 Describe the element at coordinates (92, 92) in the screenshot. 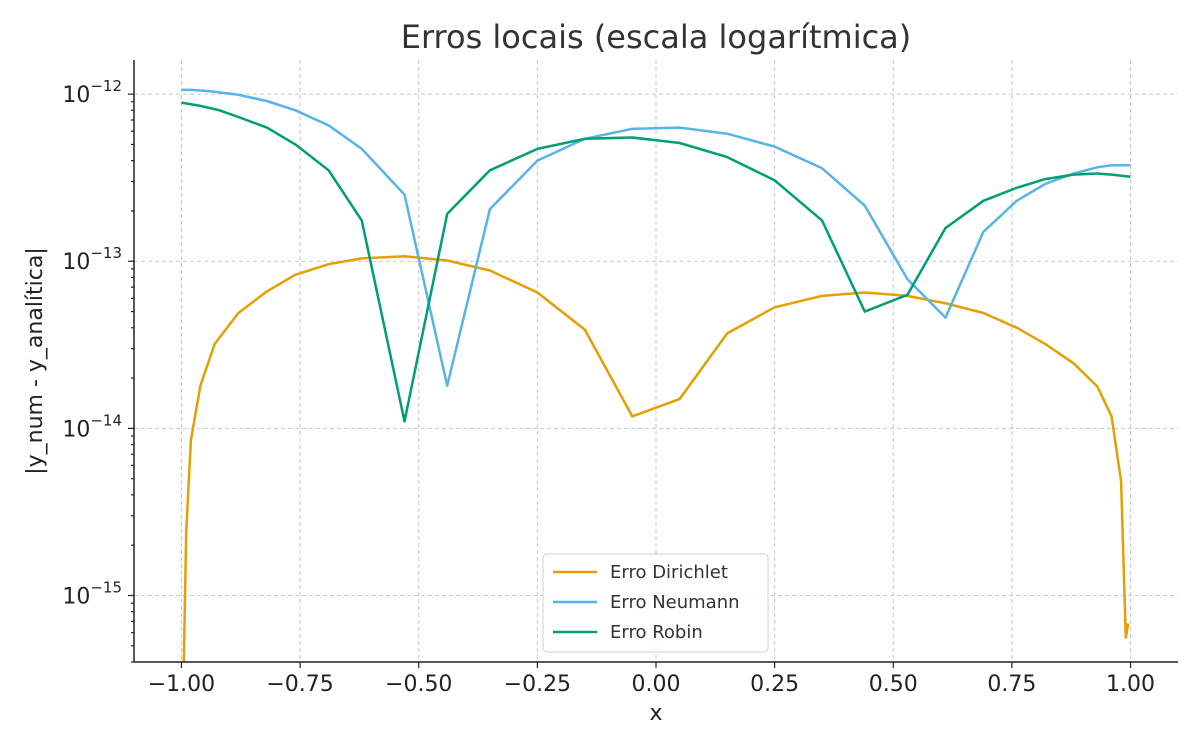

I see `y-tick-label: 10−12` at that location.